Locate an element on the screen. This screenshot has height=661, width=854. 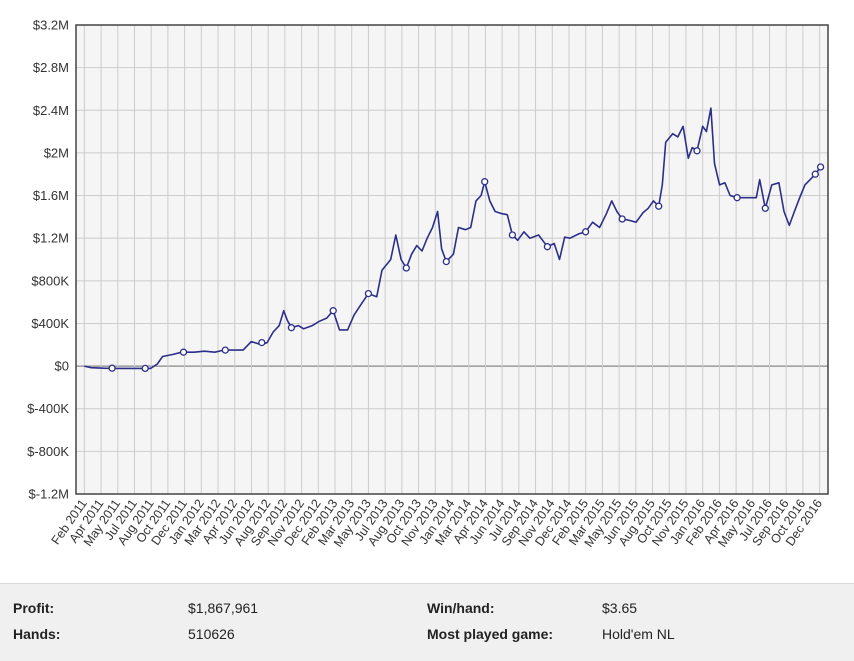
profit-label: Profit: is located at coordinates (34, 608).